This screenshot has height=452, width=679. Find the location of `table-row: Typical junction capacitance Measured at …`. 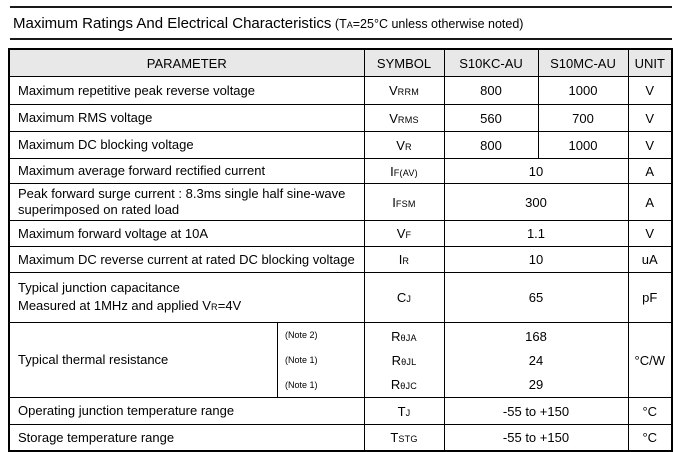

table-row: Typical junction capacitance Measured at … is located at coordinates (340, 297).